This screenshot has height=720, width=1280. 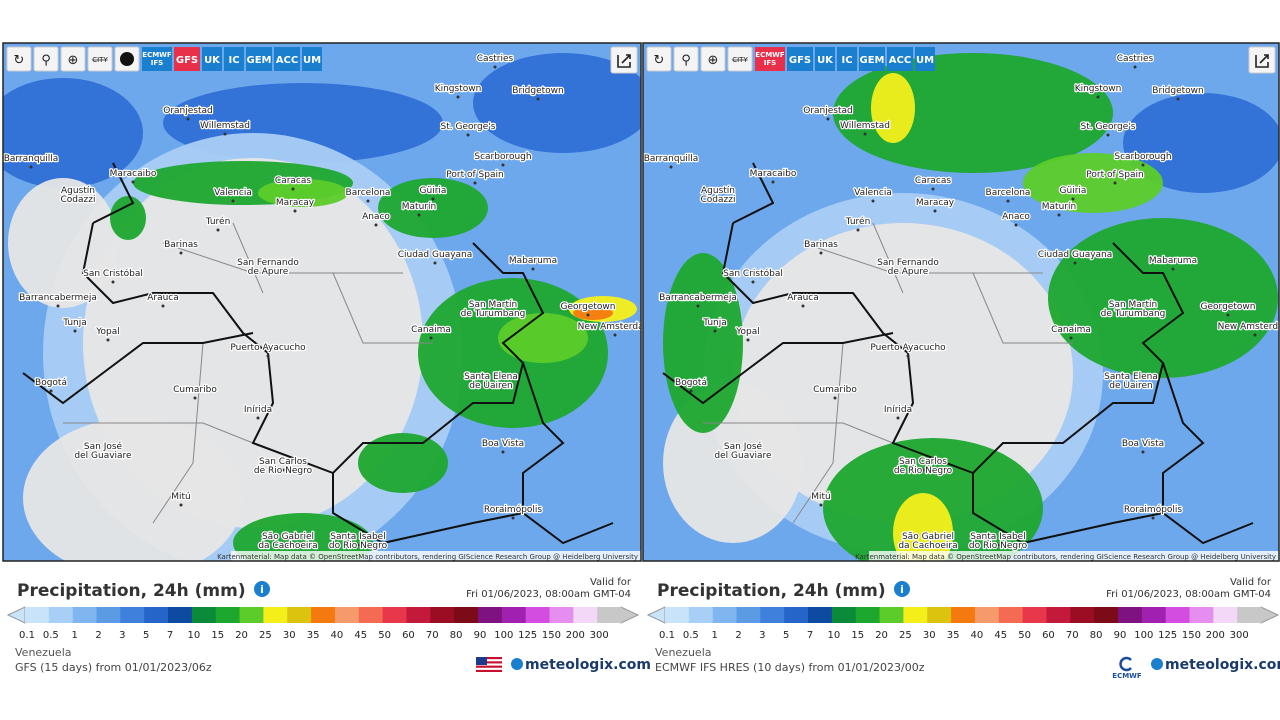 I want to click on city-label: Anaco, so click(x=1016, y=217).